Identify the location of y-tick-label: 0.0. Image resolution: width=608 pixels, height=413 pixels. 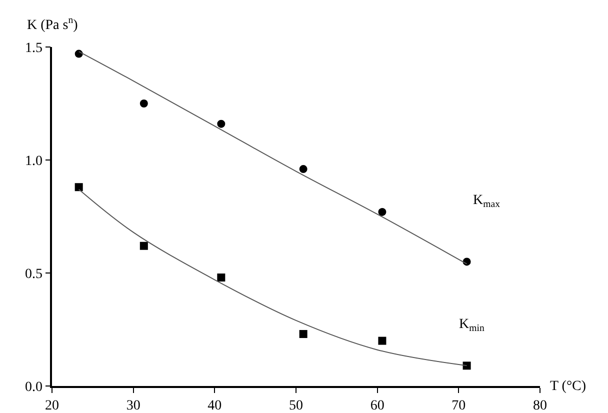
(33, 387).